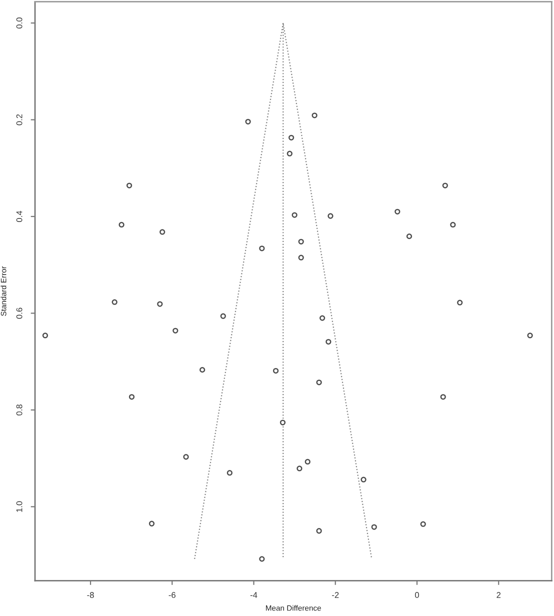 This screenshot has height=616, width=554. Describe the element at coordinates (498, 595) in the screenshot. I see `x-tick-label: 2` at that location.